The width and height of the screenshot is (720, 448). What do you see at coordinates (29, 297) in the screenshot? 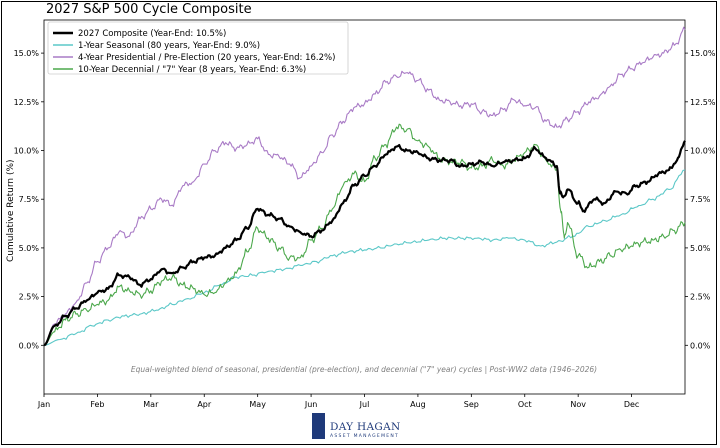
I see `y-tick-label-left: 2.5%` at bounding box center [29, 297].